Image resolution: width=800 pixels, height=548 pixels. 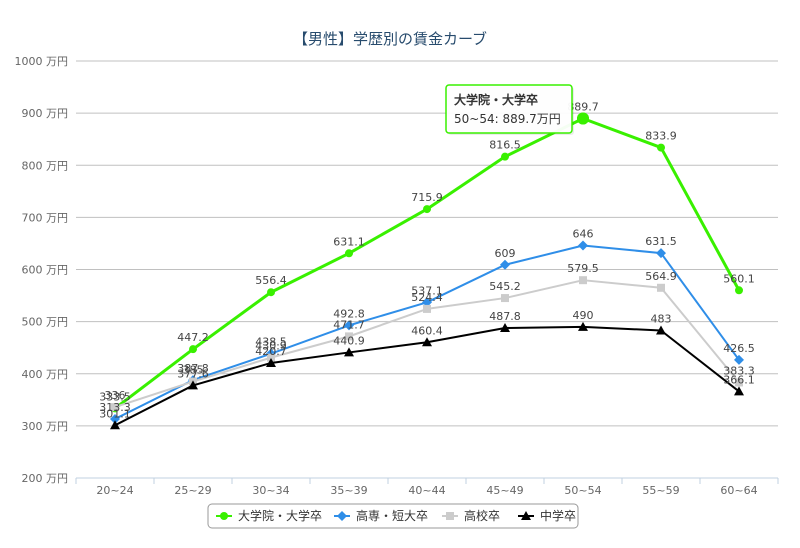 I want to click on data-label: 377.6, so click(x=193, y=373).